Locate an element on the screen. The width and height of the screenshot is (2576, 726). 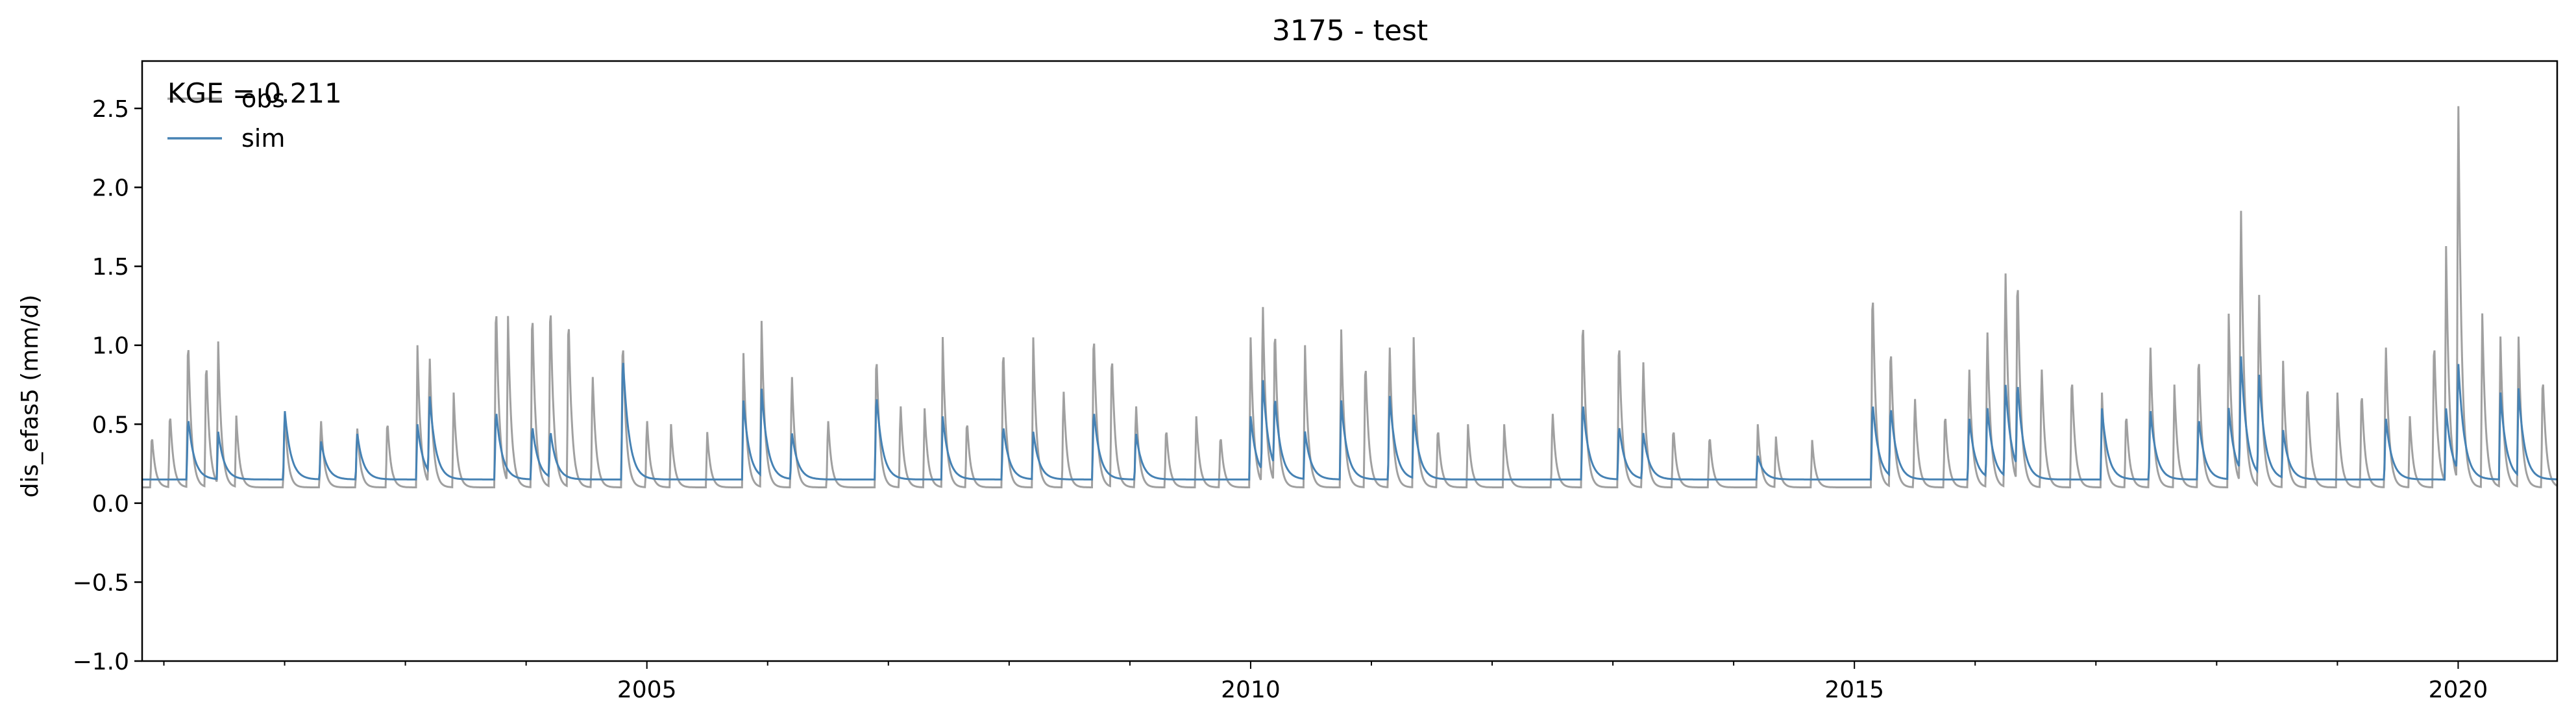
legend-label-sim: sim is located at coordinates (263, 138).